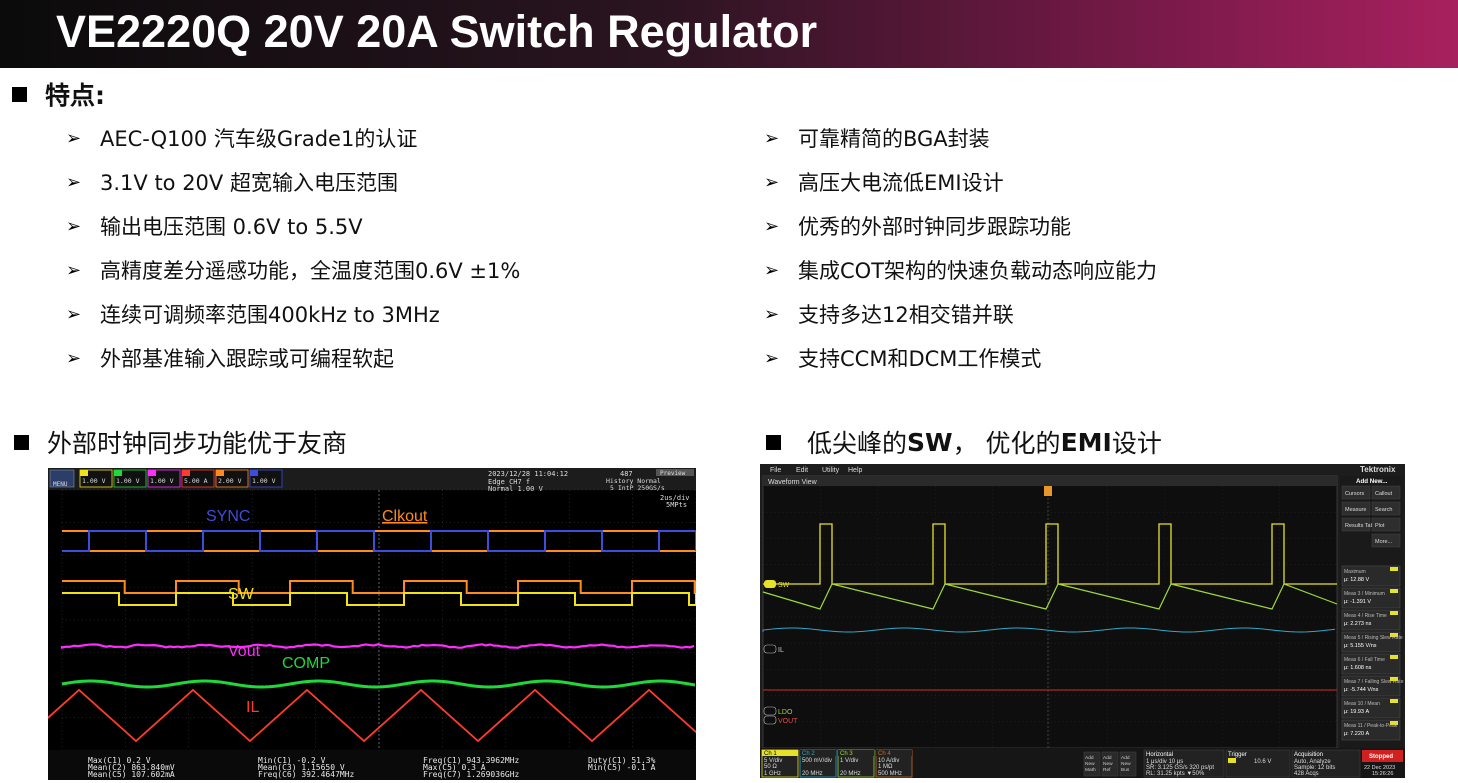 This screenshot has width=1458, height=783. Describe the element at coordinates (405, 516) in the screenshot. I see `clkout-label: Clkout` at that location.